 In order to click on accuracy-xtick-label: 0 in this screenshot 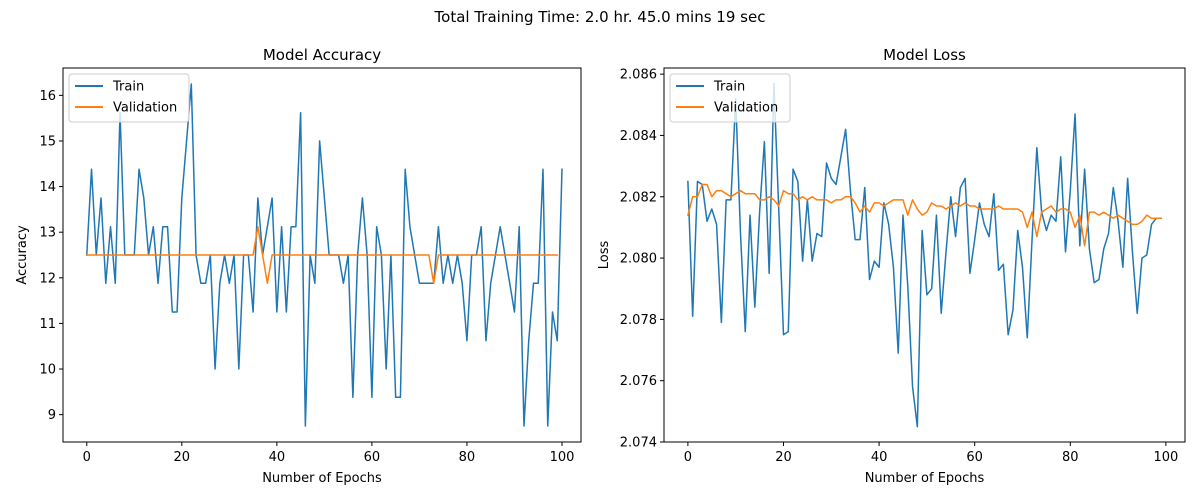, I will do `click(87, 457)`.